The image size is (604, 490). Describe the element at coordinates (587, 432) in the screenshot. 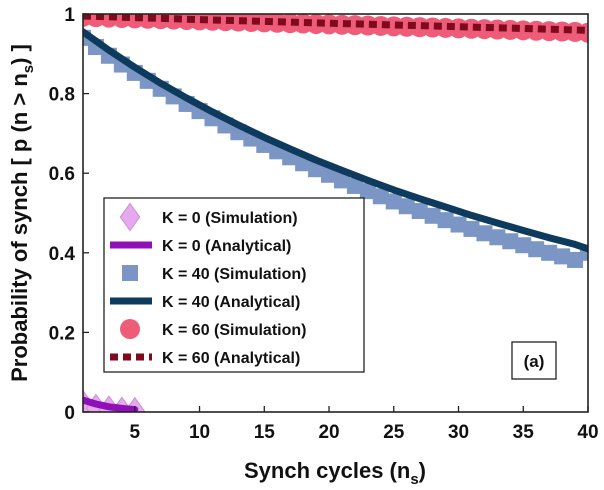

I see `x-tick-label-7: 40` at that location.